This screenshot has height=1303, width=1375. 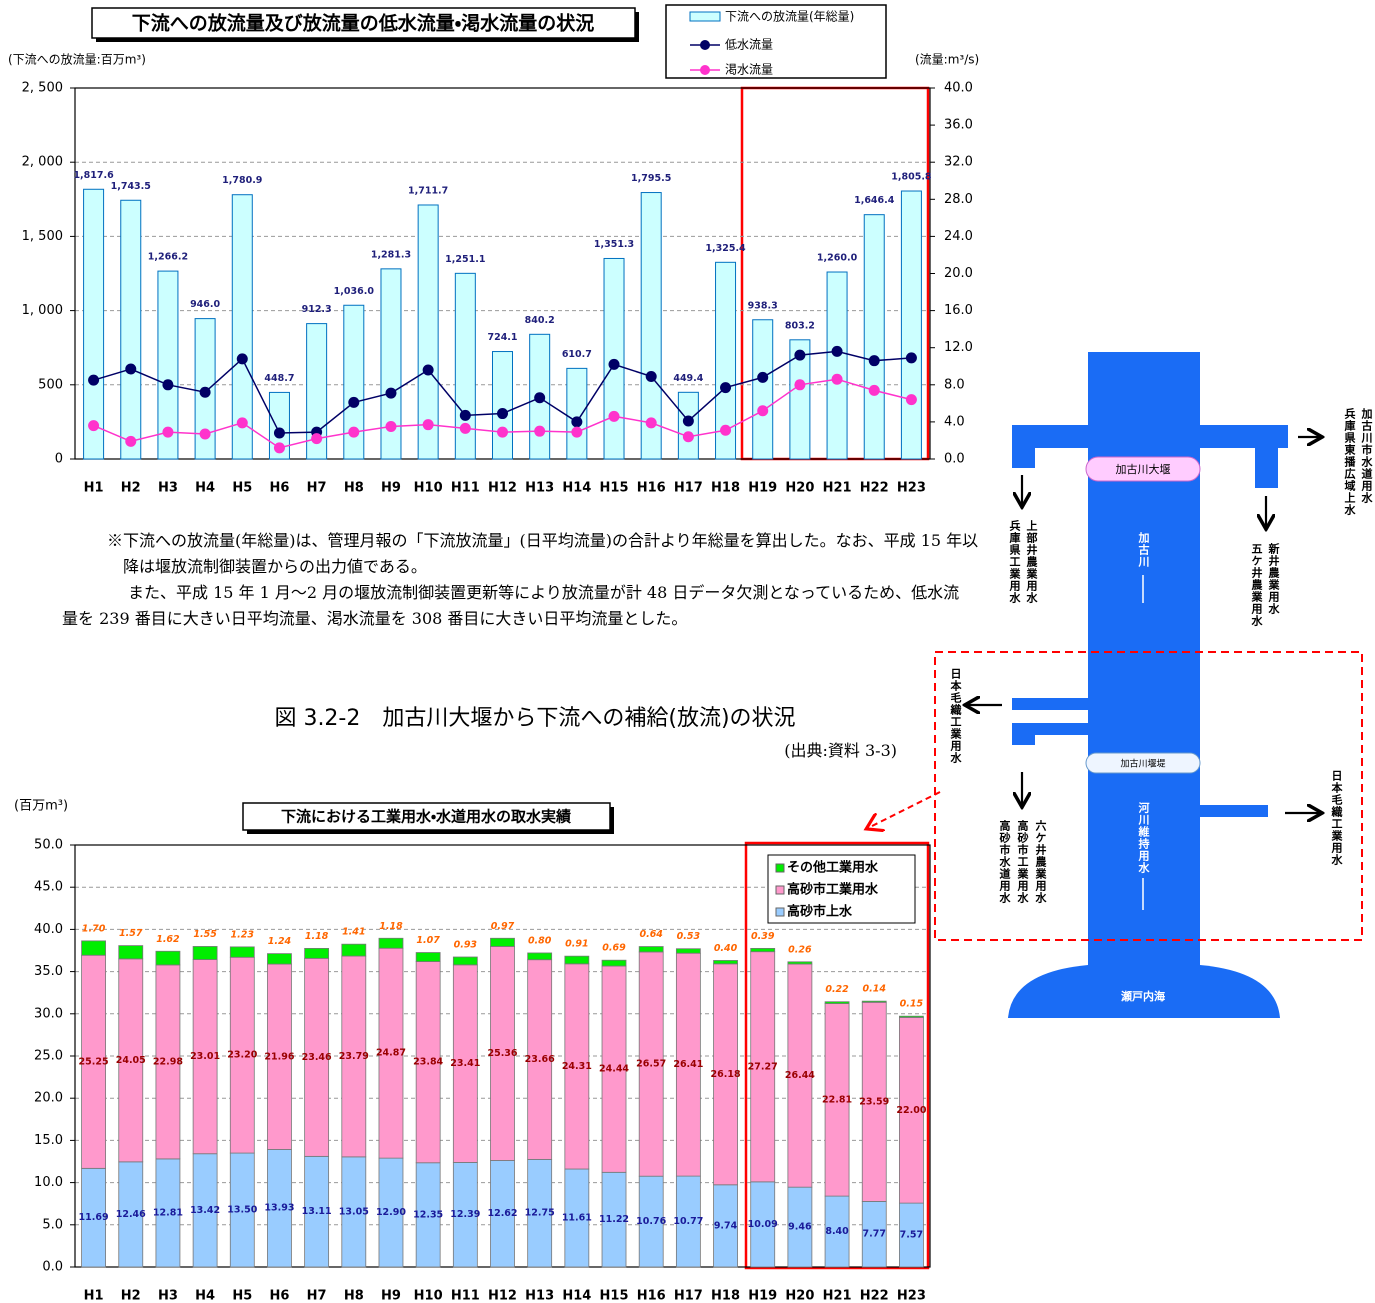 What do you see at coordinates (42, 88) in the screenshot?
I see `y-tick-label: 2, 500` at bounding box center [42, 88].